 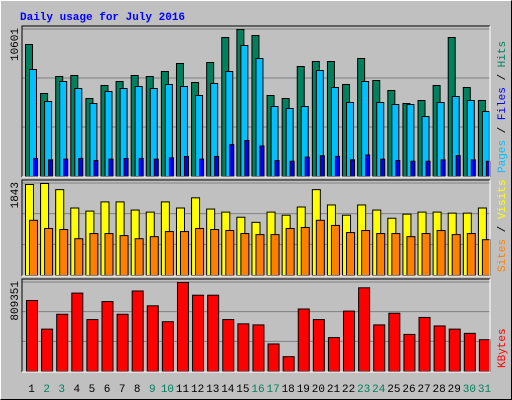 I want to click on x-tick-label: 14, so click(x=228, y=390).